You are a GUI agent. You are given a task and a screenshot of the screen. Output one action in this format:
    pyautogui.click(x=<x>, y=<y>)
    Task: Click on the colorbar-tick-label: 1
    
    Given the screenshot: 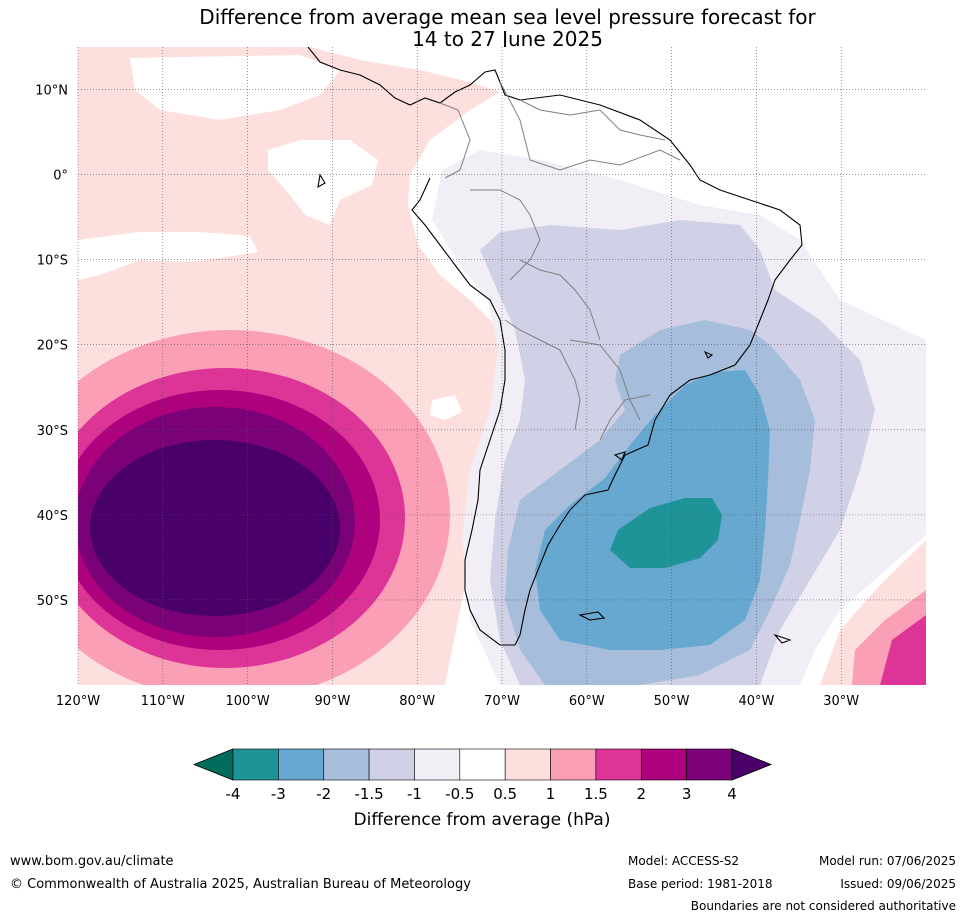 What is the action you would take?
    pyautogui.click(x=551, y=794)
    